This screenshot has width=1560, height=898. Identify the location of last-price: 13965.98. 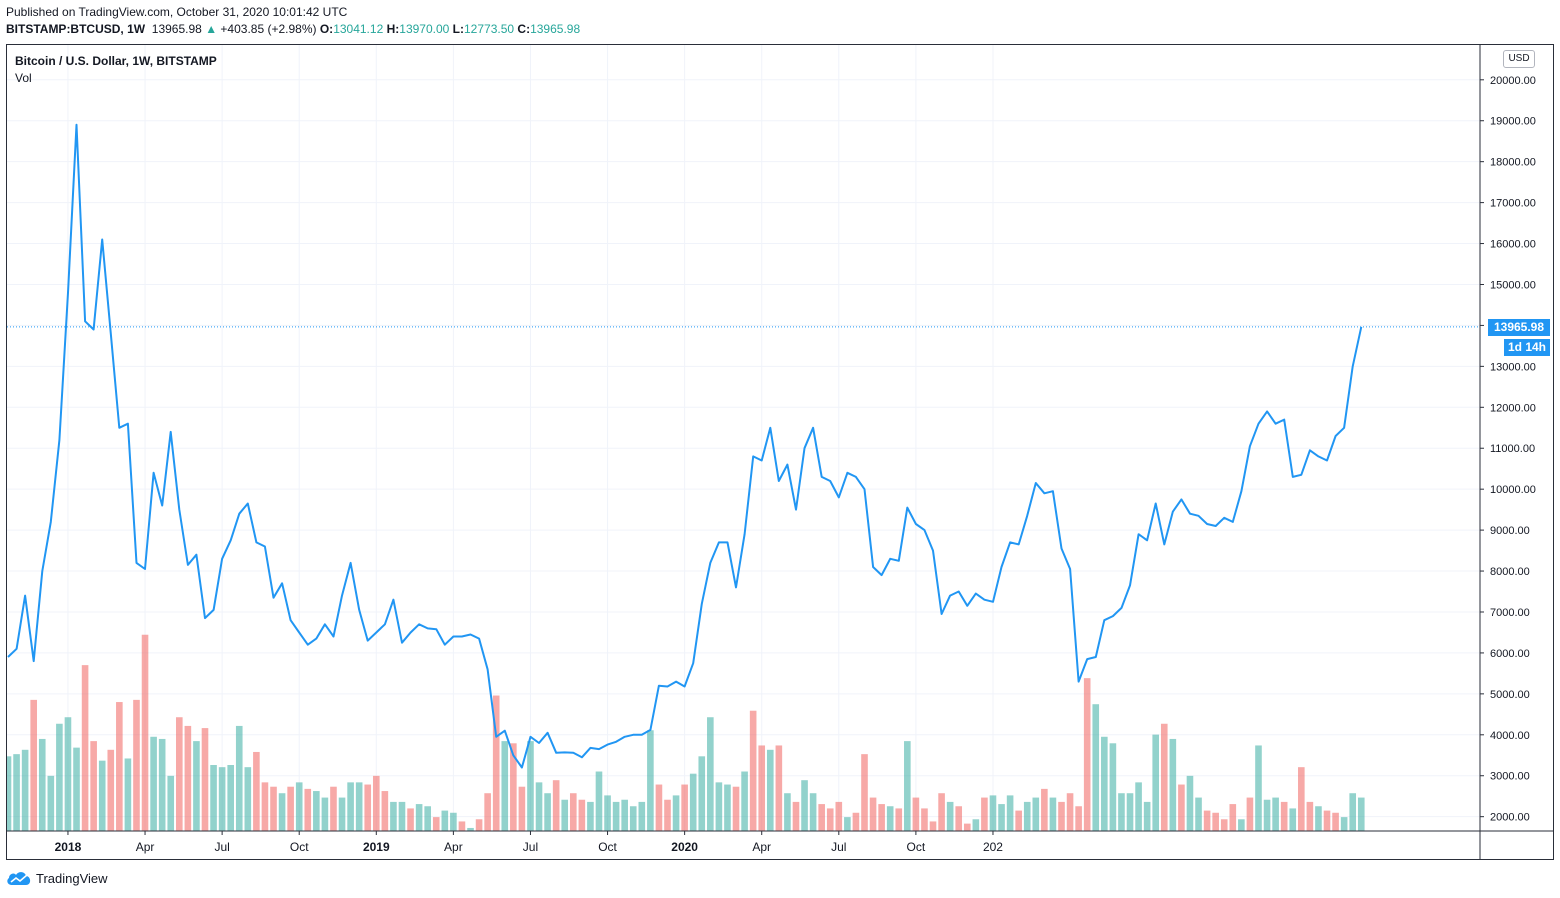
(176, 29).